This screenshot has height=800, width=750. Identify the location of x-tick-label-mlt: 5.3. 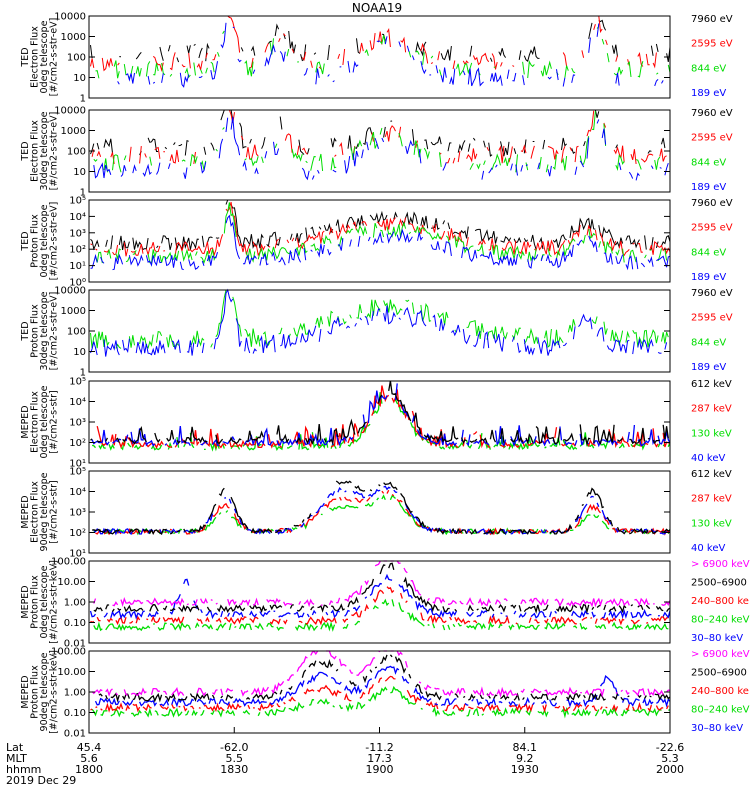
(670, 758).